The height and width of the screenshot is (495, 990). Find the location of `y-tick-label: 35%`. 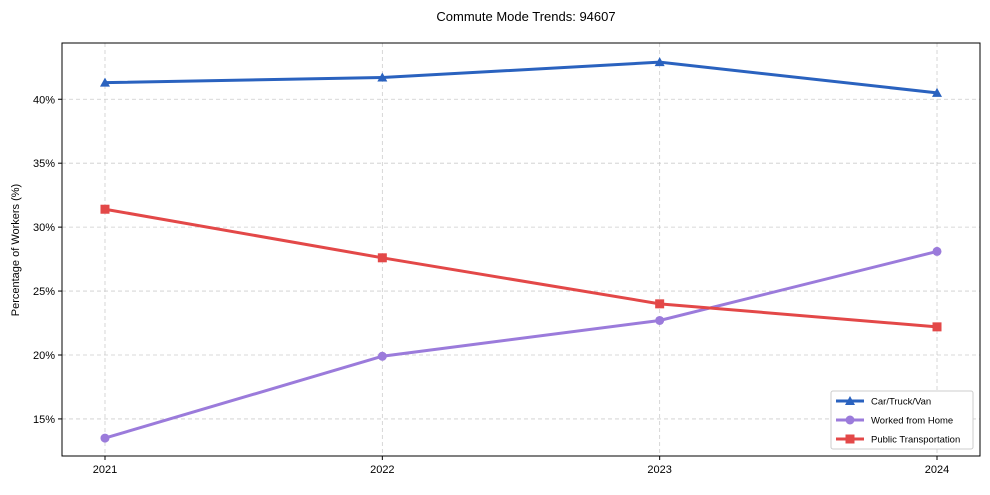

y-tick-label: 35% is located at coordinates (44, 164).